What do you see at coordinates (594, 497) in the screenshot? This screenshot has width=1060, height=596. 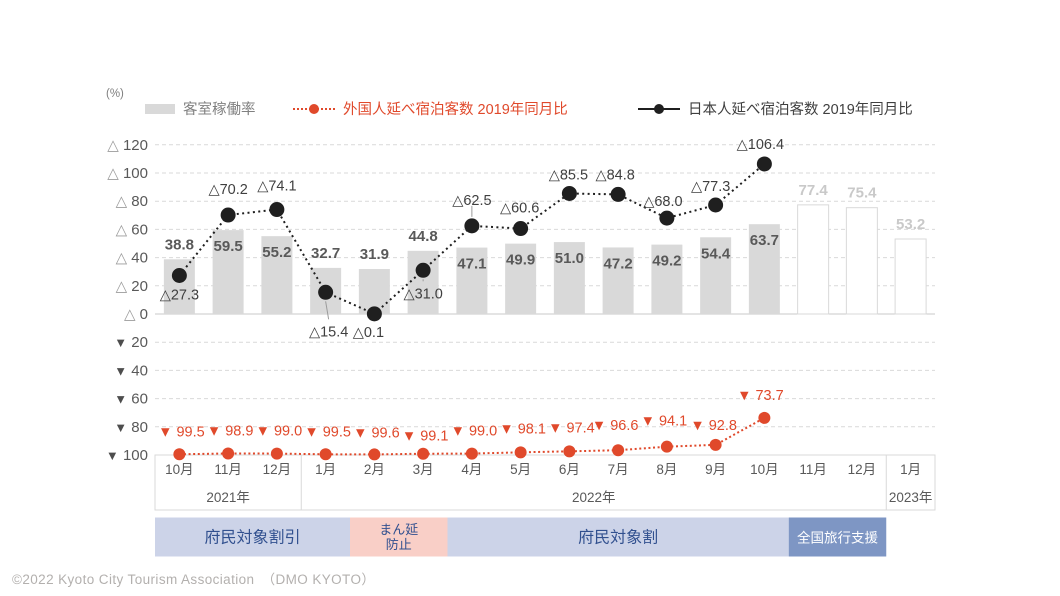 I see `year-label: 2022年` at bounding box center [594, 497].